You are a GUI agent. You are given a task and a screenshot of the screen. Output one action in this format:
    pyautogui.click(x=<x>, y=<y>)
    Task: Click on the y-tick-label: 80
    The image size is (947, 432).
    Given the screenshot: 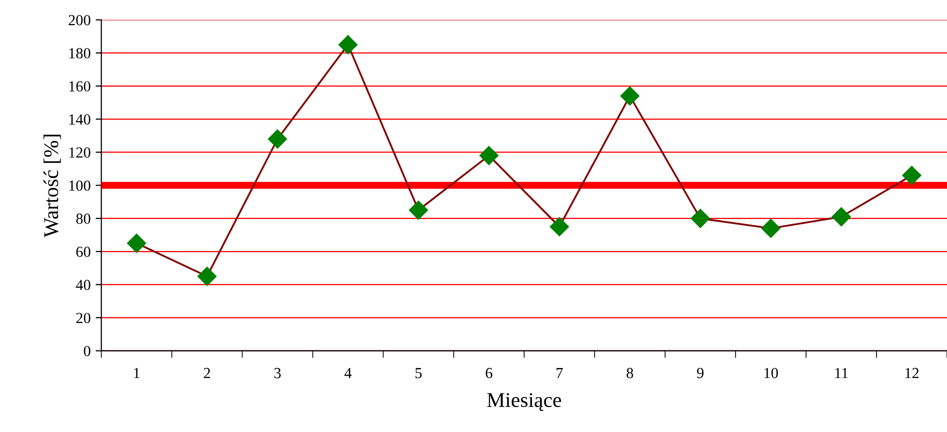 What is the action you would take?
    pyautogui.click(x=83, y=219)
    